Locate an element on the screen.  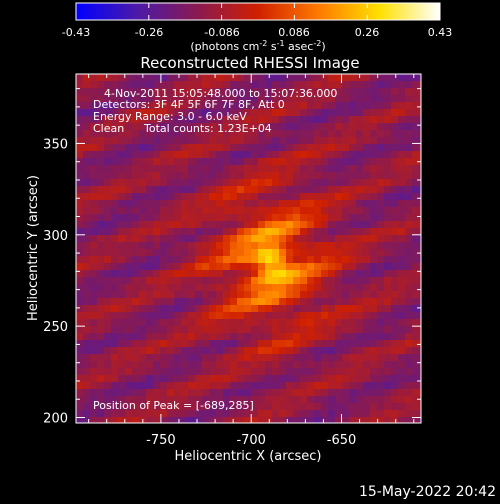
x-tick-labels: -750 -700 -650 is located at coordinates (251, 440).